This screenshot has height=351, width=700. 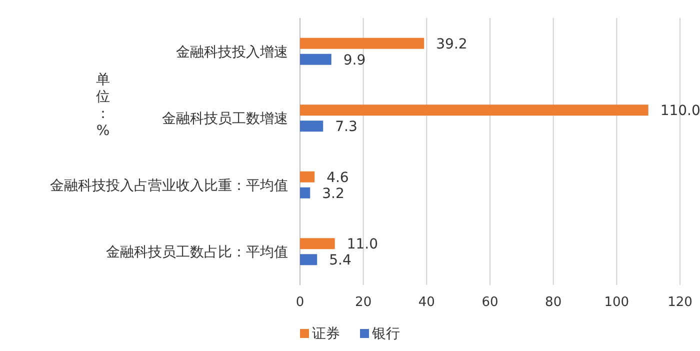 What do you see at coordinates (326, 334) in the screenshot?
I see `legend-label: 证券` at bounding box center [326, 334].